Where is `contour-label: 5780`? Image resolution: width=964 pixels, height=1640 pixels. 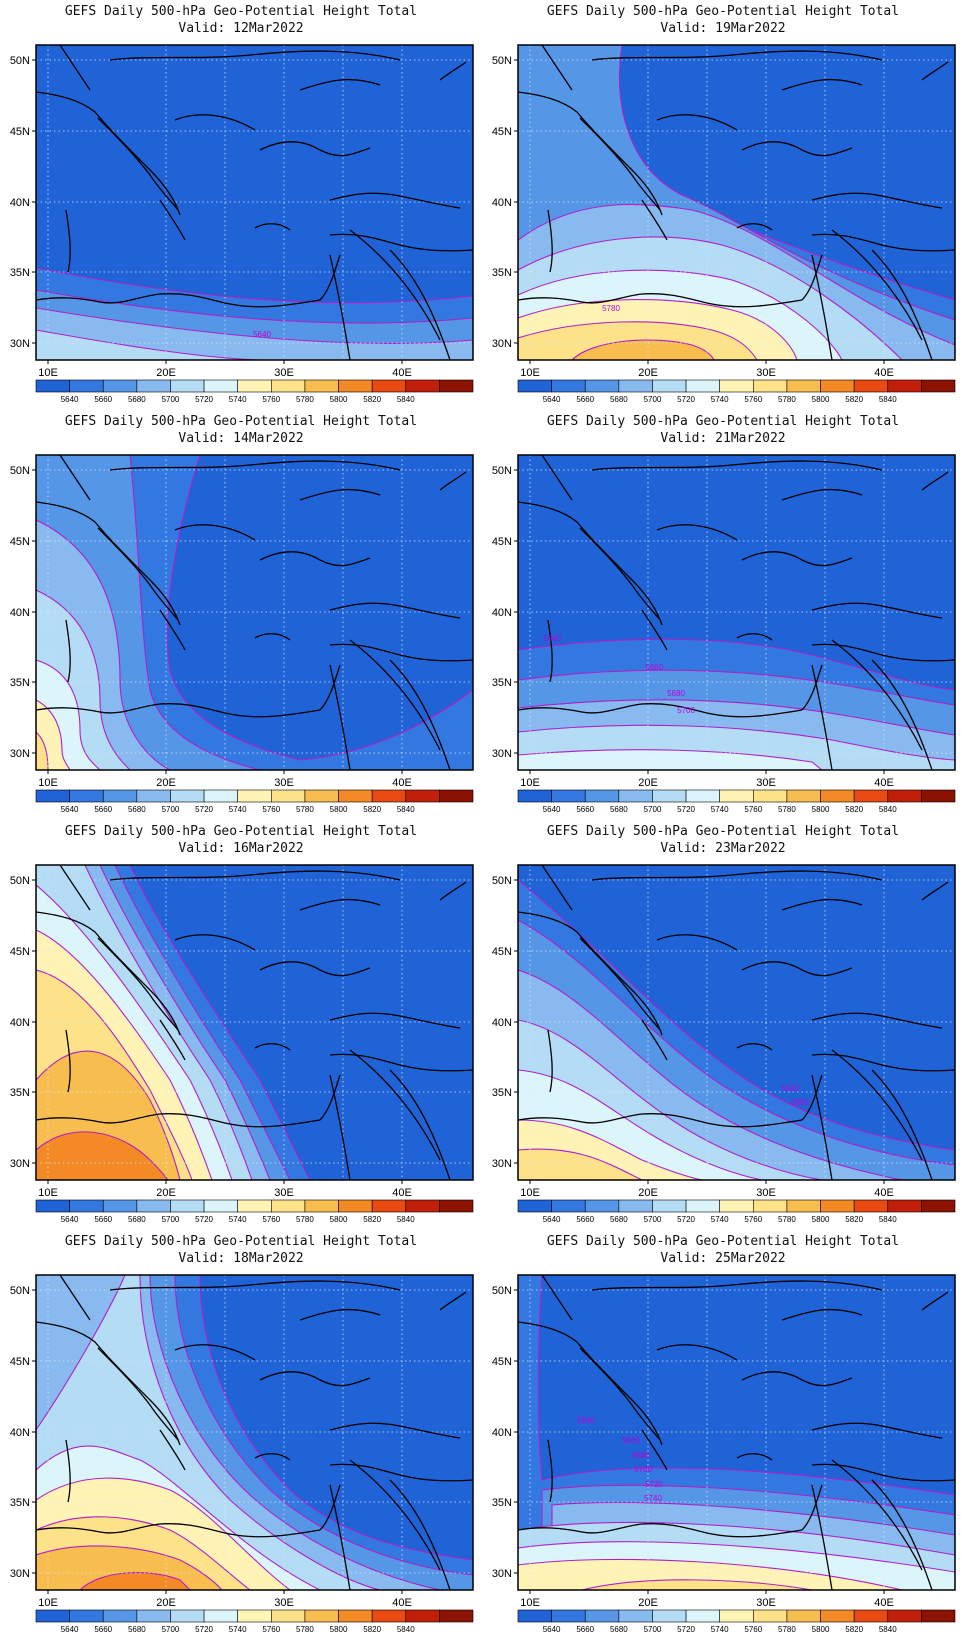 contour-label: 5780 is located at coordinates (611, 308).